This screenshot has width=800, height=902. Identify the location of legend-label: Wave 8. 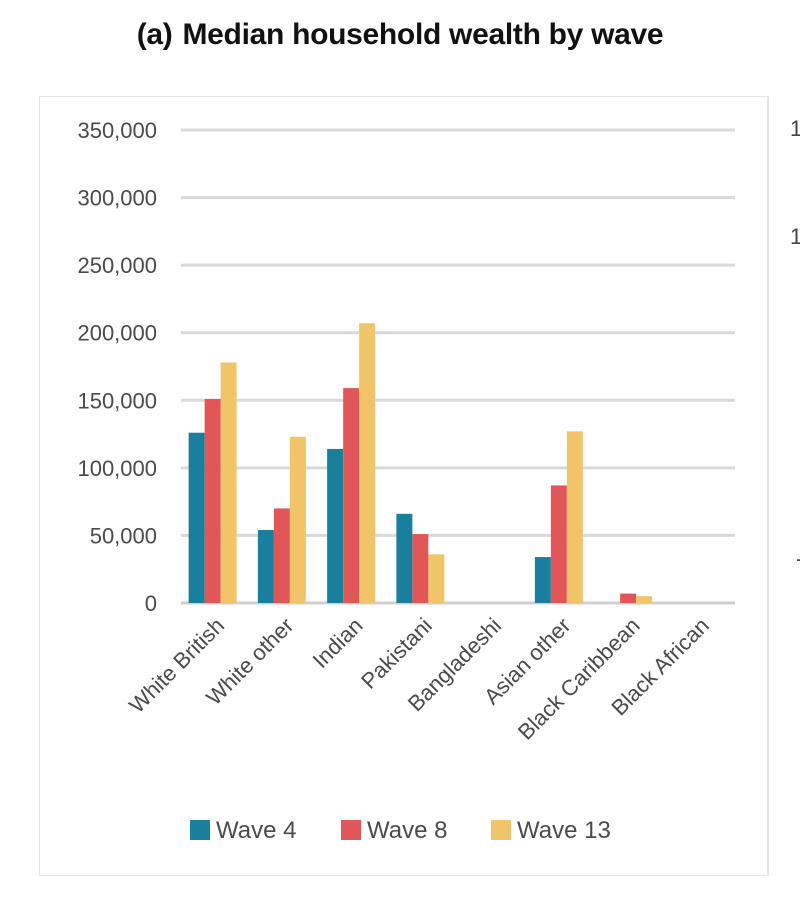
(407, 830).